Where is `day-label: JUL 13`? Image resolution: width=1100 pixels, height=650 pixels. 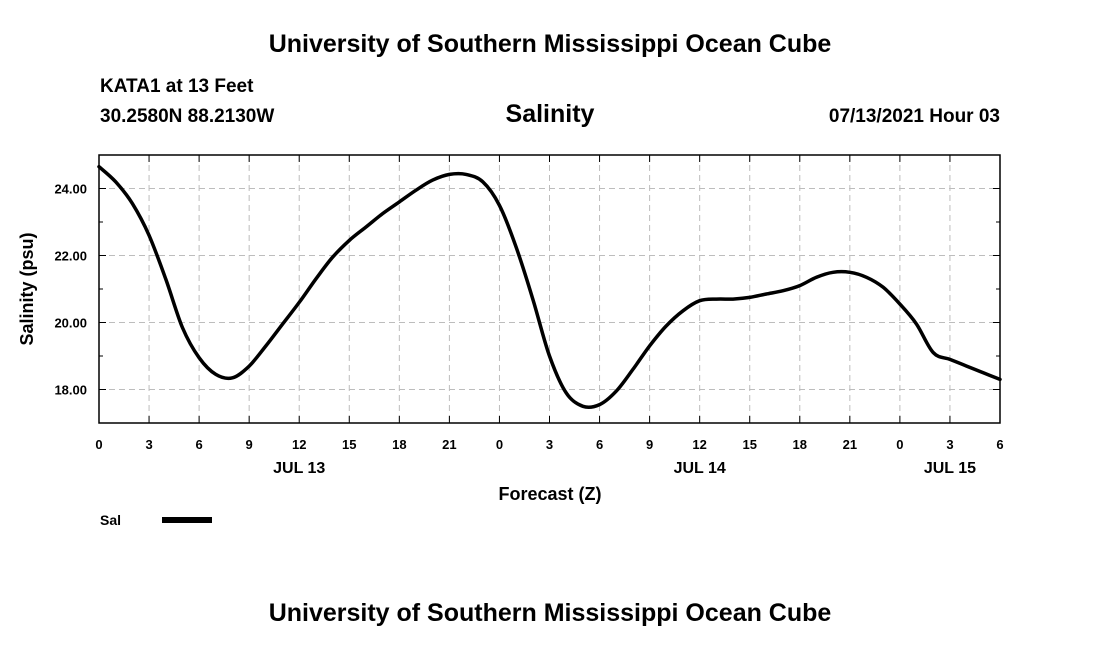 day-label: JUL 13 is located at coordinates (299, 468).